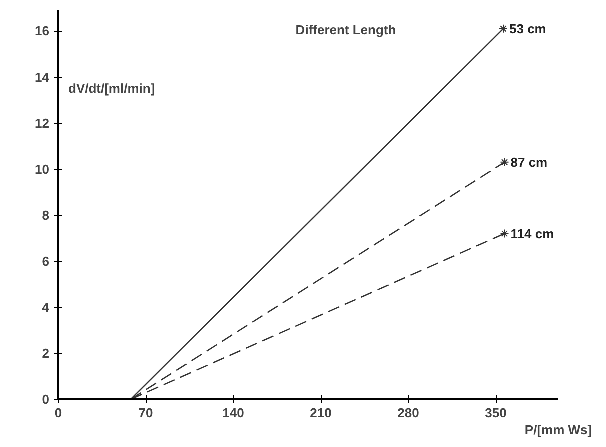  I want to click on y-tick-label: 8, so click(46, 215).